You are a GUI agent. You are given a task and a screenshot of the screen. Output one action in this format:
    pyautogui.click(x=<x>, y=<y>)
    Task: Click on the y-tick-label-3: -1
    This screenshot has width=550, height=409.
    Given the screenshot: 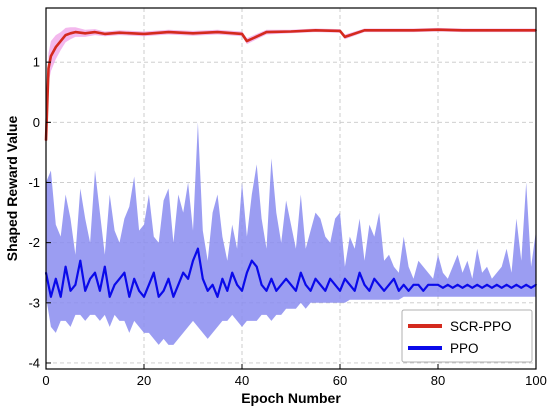 What is the action you would take?
    pyautogui.click(x=34, y=182)
    